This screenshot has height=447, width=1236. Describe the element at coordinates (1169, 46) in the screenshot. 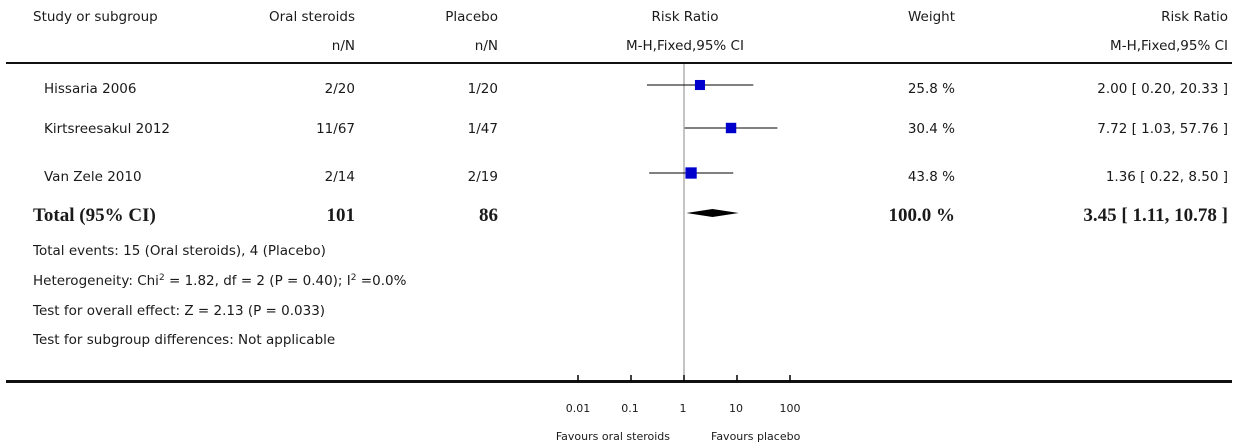

I see `header-effect-sub: M-H,Fixed,95% CI` at that location.